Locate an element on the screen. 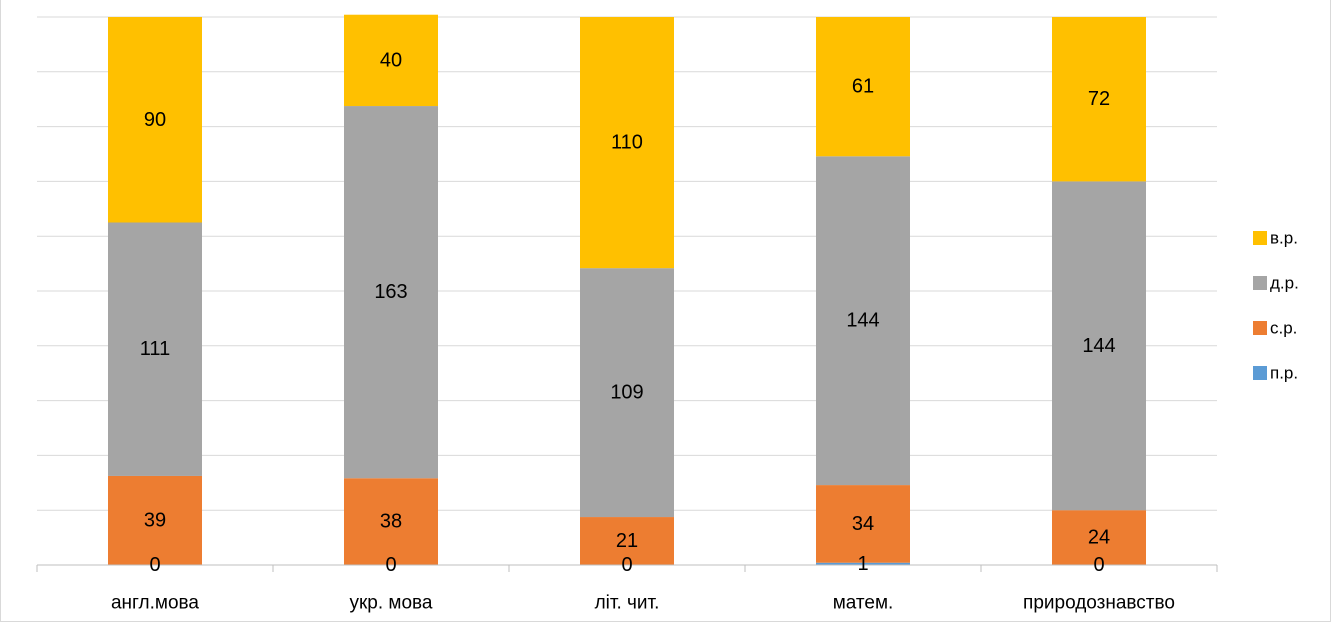 The height and width of the screenshot is (624, 1333). bar-д-р-природознавство is located at coordinates (1099, 346).